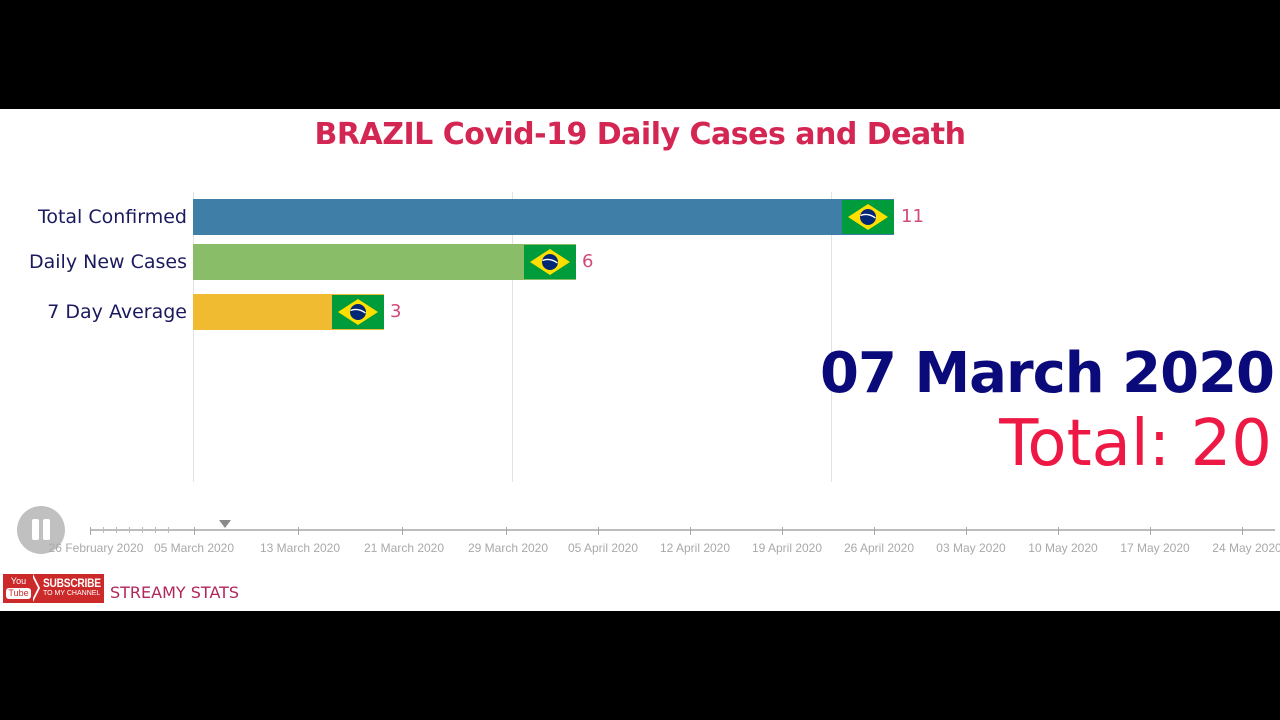 This screenshot has height=720, width=1280. Describe the element at coordinates (18, 581) in the screenshot. I see `youtube-you-text: You` at that location.